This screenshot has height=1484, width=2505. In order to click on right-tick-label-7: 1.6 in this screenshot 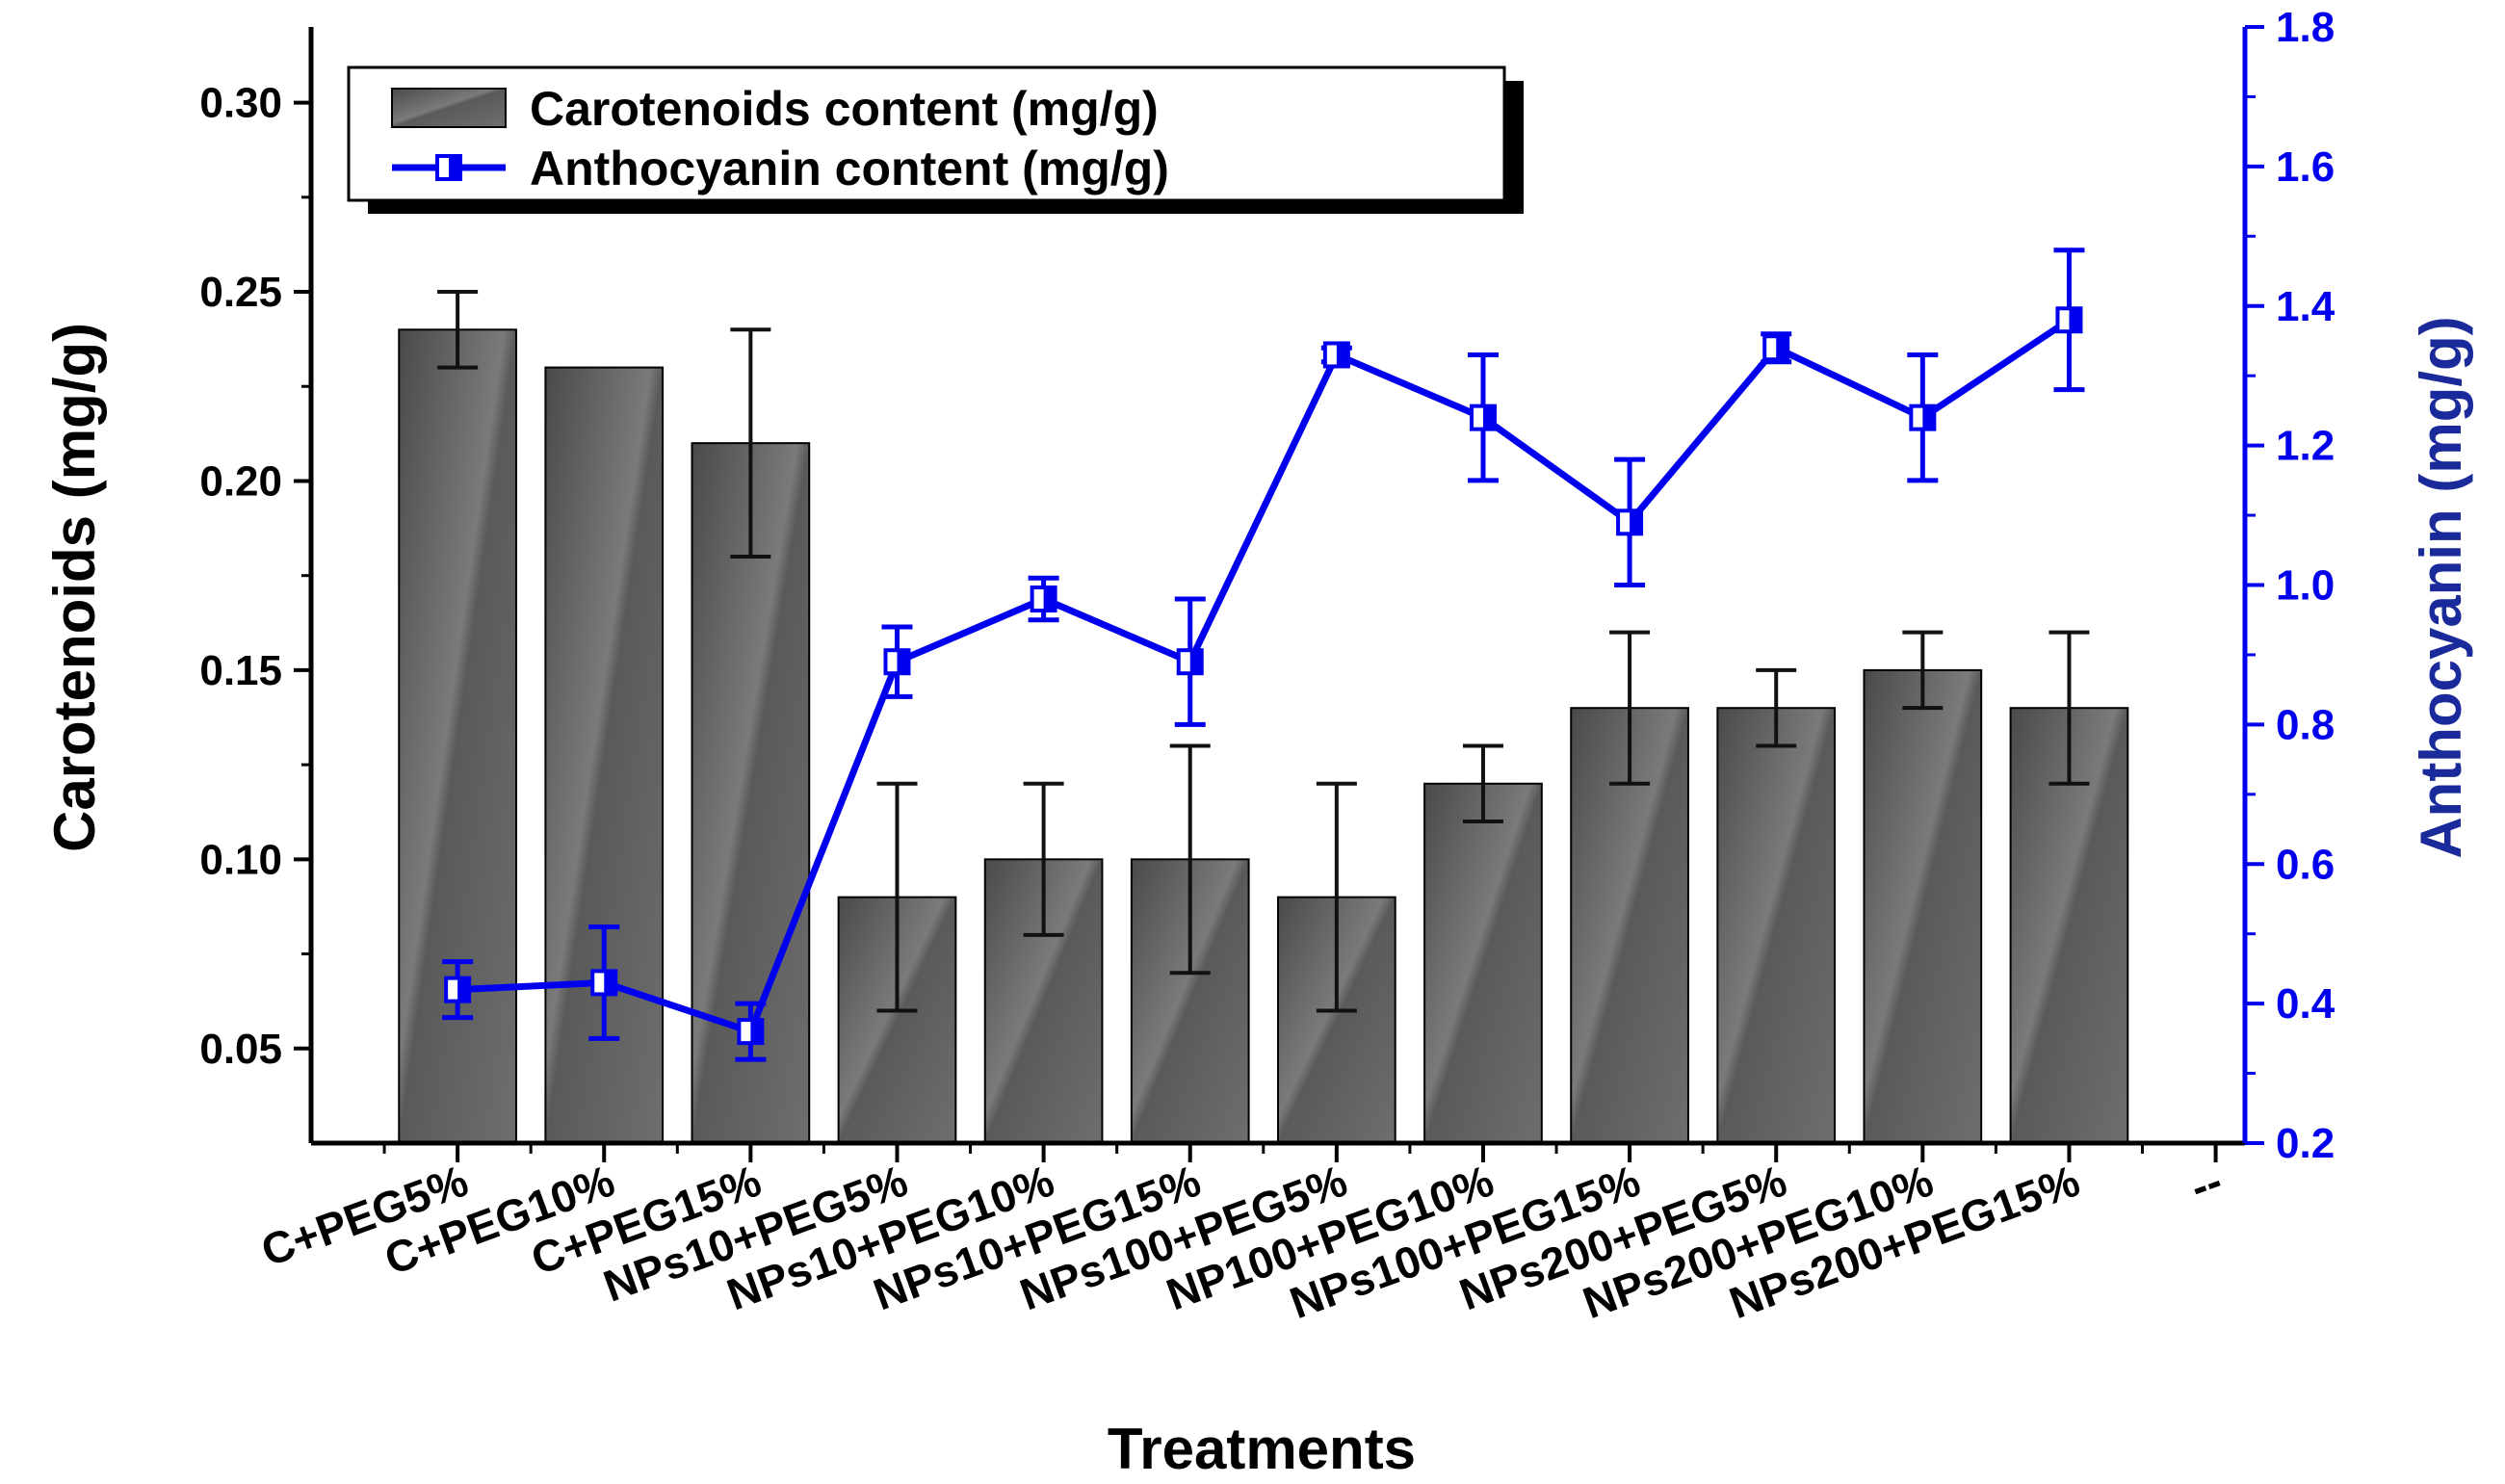, I will do `click(2305, 167)`.